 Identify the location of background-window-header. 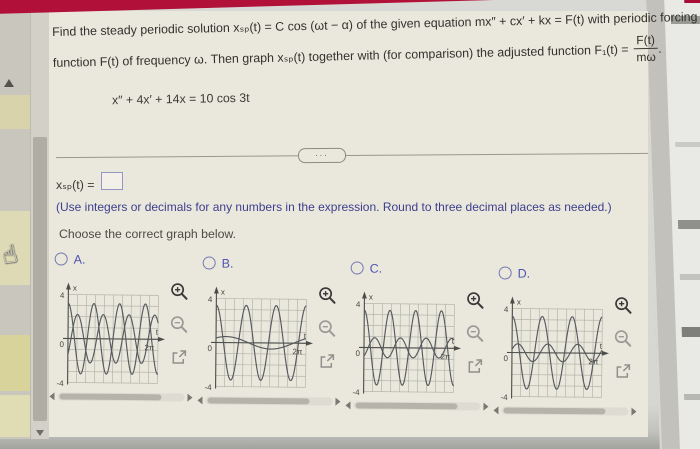
(692, 1).